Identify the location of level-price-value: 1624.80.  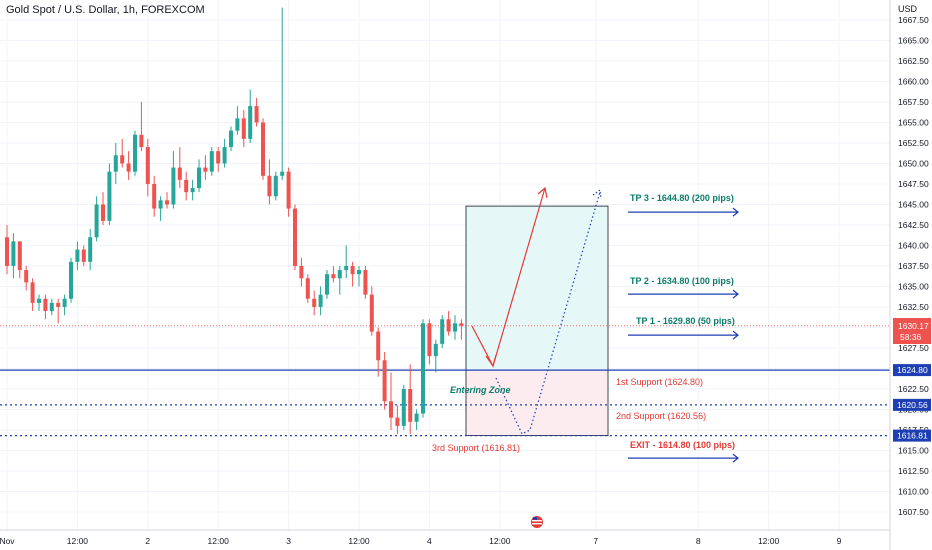
(912, 370).